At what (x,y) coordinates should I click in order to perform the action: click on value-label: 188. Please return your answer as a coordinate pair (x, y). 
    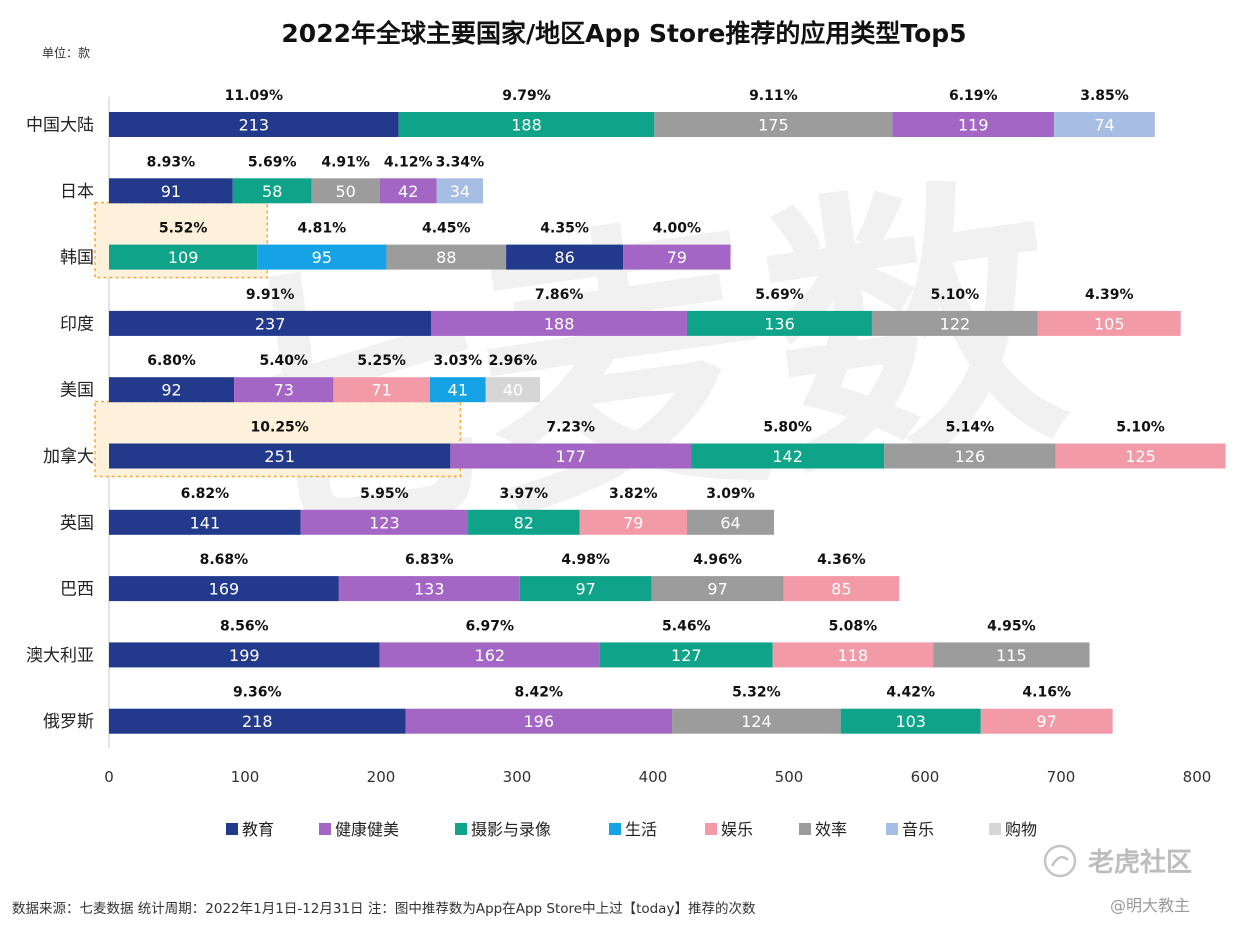
    Looking at the image, I should click on (559, 323).